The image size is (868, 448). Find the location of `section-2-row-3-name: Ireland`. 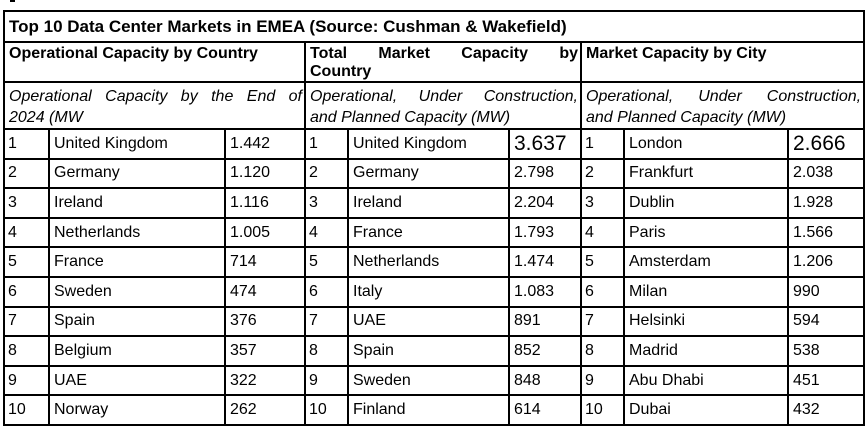

section-2-row-3-name: Ireland is located at coordinates (428, 203).